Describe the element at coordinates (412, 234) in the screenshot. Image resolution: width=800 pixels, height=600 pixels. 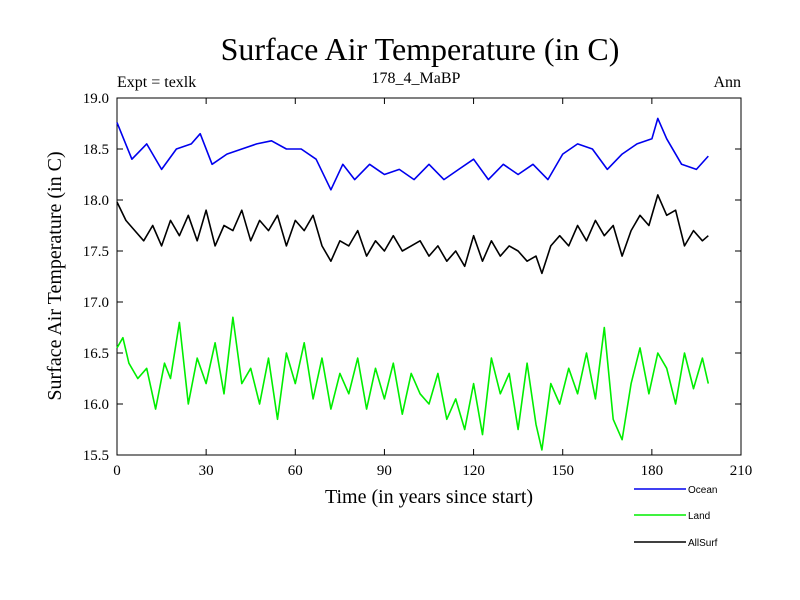
I see `series-line-allsurf` at that location.